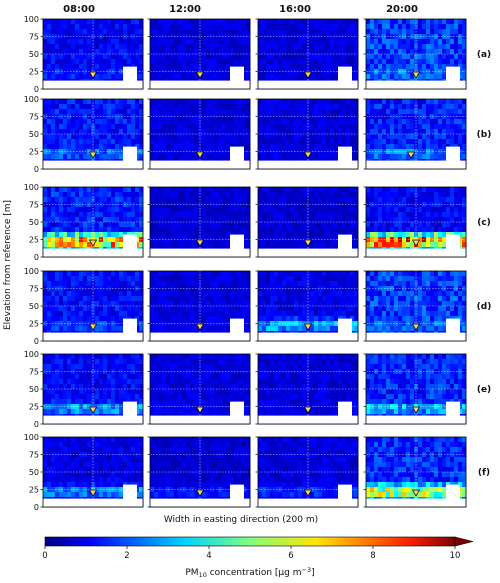  What do you see at coordinates (34, 222) in the screenshot?
I see `y-tick-label: 50` at bounding box center [34, 222].